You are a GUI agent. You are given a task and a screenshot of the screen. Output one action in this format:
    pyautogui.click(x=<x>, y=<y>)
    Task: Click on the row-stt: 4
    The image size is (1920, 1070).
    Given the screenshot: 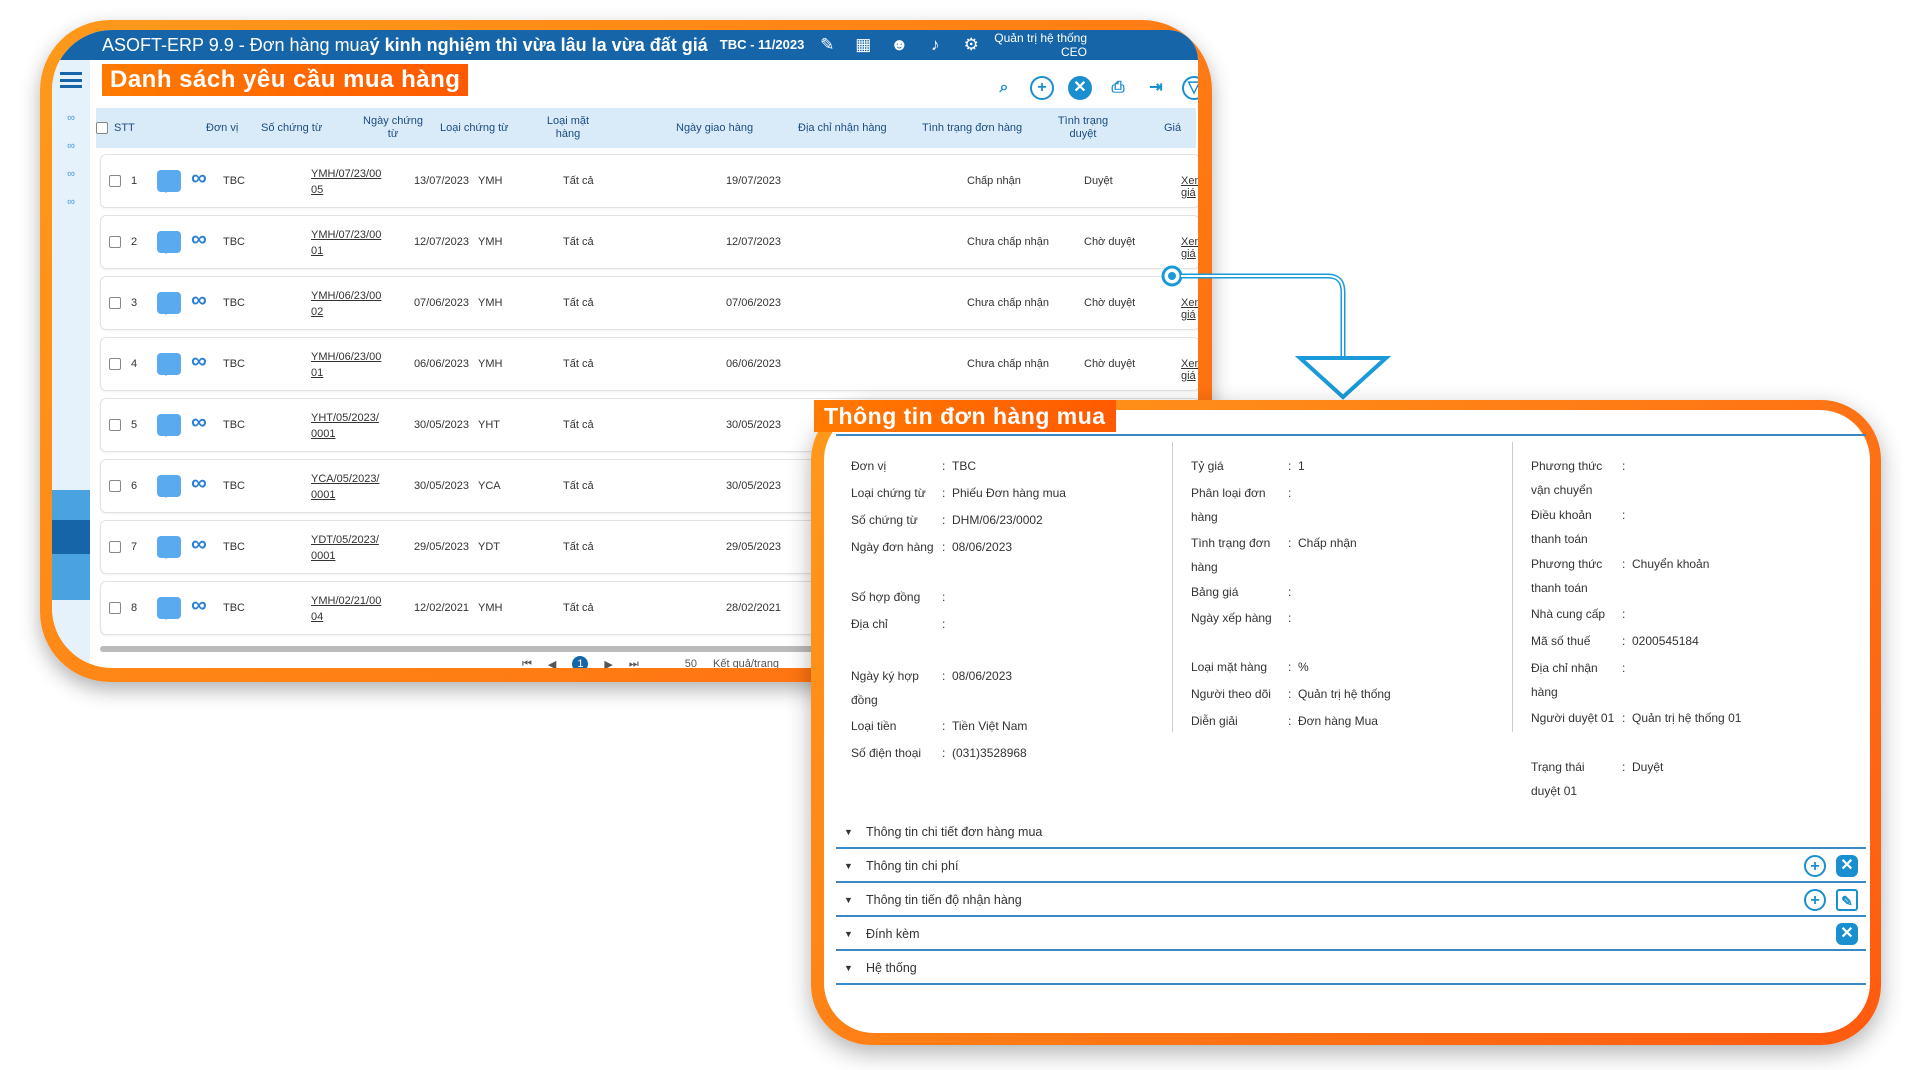 What is the action you would take?
    pyautogui.click(x=134, y=364)
    